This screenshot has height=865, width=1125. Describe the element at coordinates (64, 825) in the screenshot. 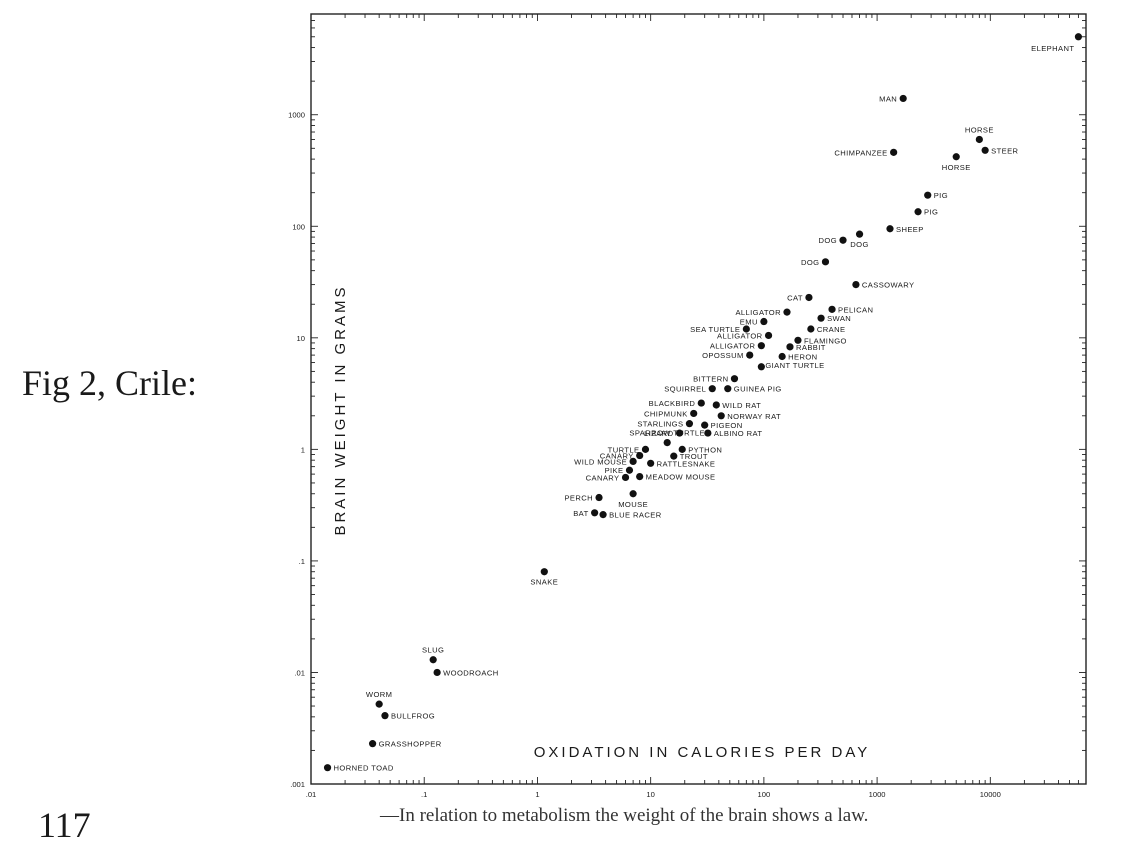

I see `page-number: 117` at that location.